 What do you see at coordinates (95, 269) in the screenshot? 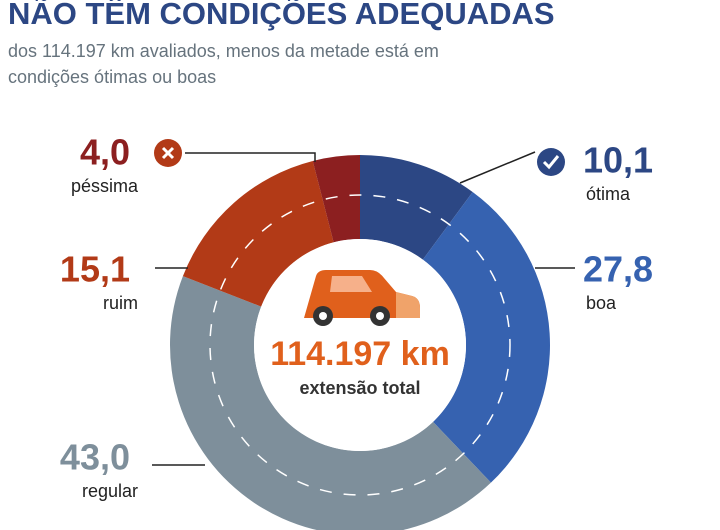
I see `value-label: 15,1` at bounding box center [95, 269].